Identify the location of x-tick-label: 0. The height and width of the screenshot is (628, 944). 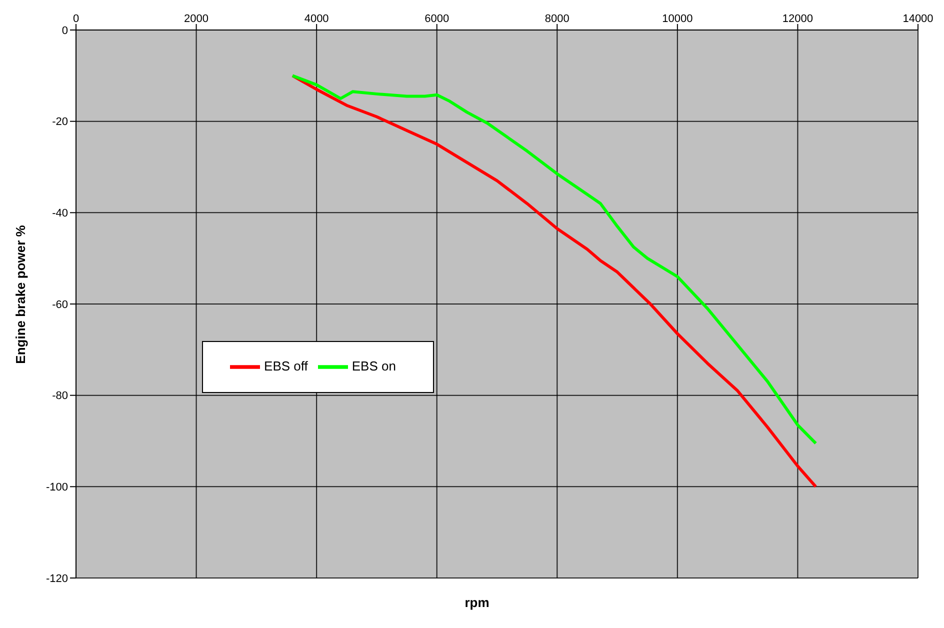
(76, 19).